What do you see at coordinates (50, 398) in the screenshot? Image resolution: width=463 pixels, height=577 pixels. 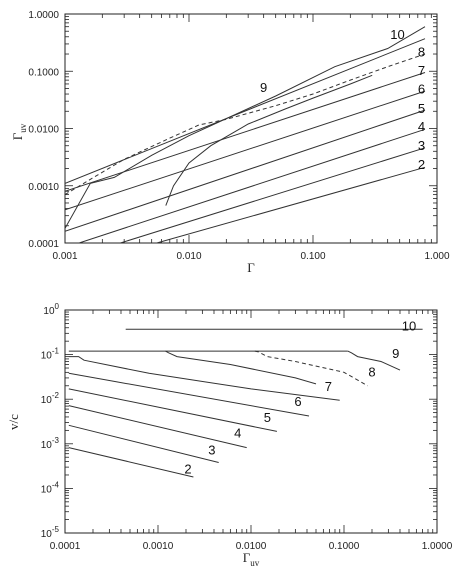 I see `y-tick-label: 10⁻²` at bounding box center [50, 398].